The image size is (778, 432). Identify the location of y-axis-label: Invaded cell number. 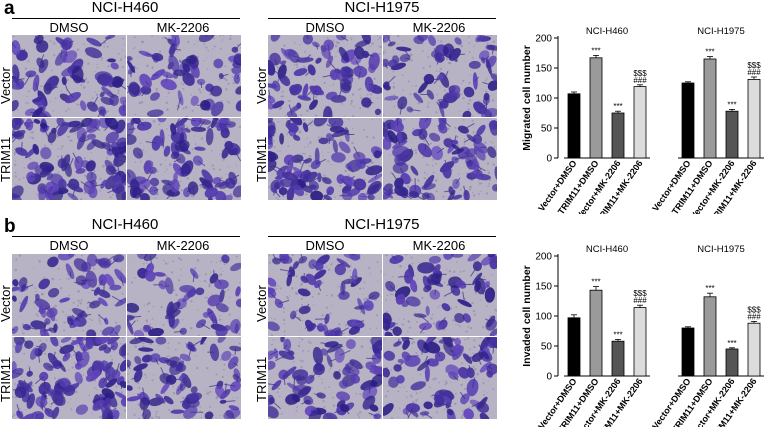
(527, 316).